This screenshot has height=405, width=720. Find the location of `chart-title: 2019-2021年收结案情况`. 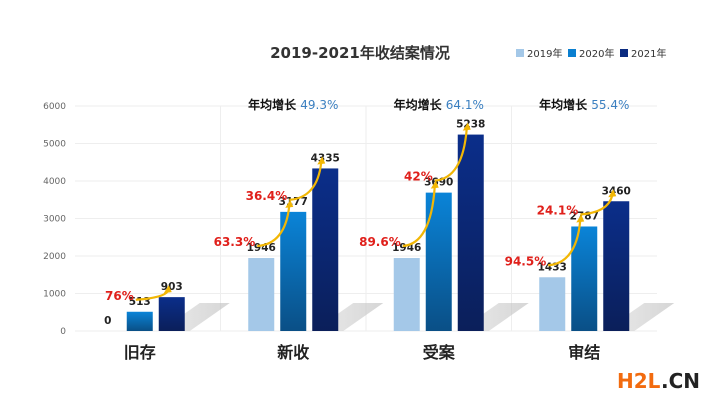

chart-title: 2019-2021年收结案情况 is located at coordinates (360, 53).